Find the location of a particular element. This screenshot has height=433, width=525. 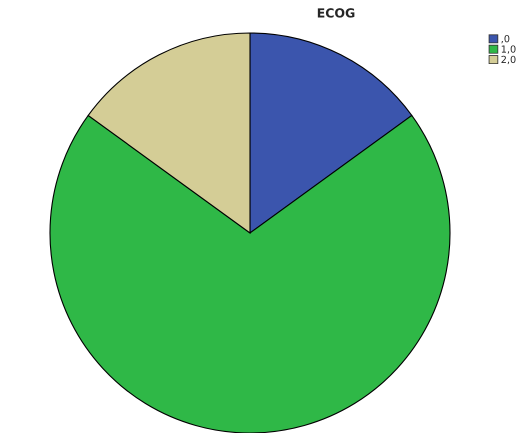

legend-label: 2,0 is located at coordinates (508, 60).